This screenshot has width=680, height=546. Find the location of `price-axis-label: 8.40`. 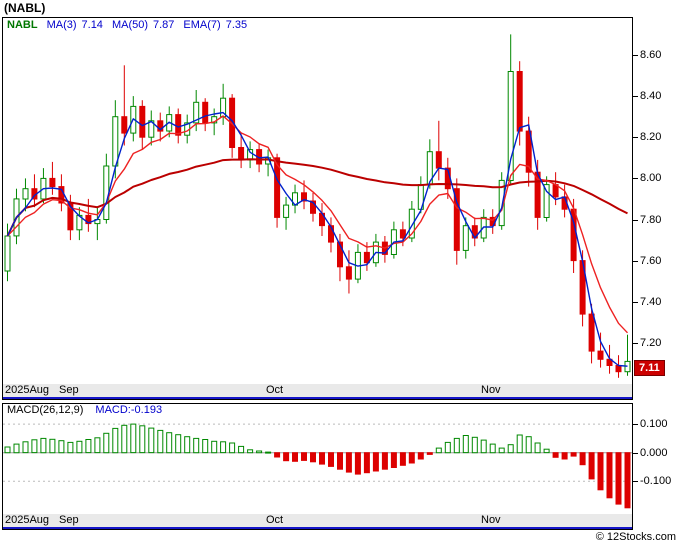

price-axis-label: 8.40 is located at coordinates (651, 96).